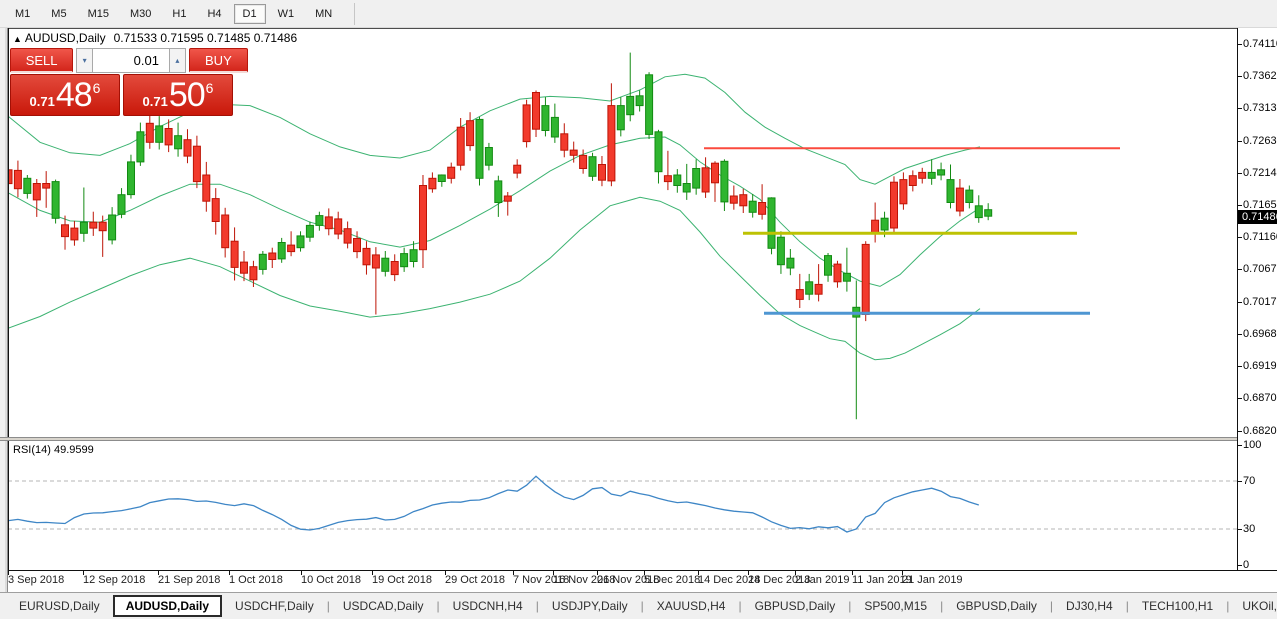 The height and width of the screenshot is (619, 1277). Describe the element at coordinates (249, 13) in the screenshot. I see `timeframe-button-d1: D1` at that location.